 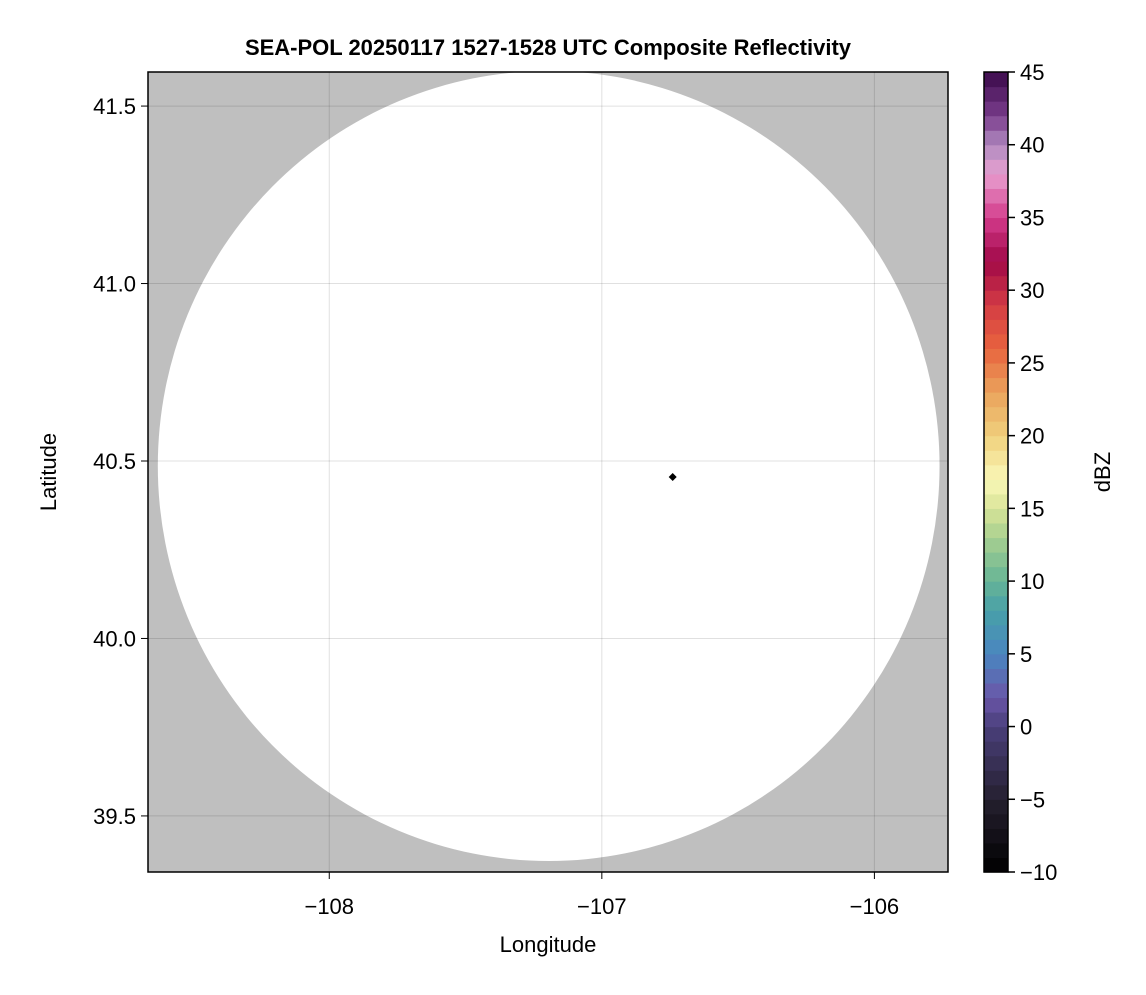 I want to click on y-tick-label: 39.5, so click(x=114, y=816).